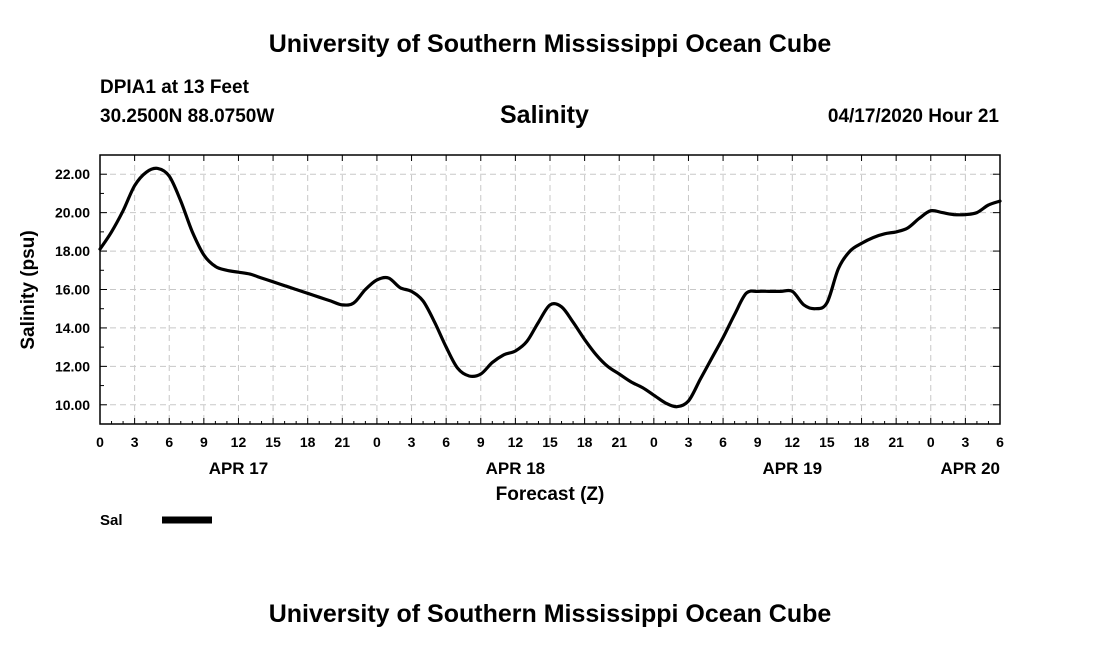 Image resolution: width=1100 pixels, height=650 pixels. Describe the element at coordinates (793, 468) in the screenshot. I see `date-label: APR 19` at that location.